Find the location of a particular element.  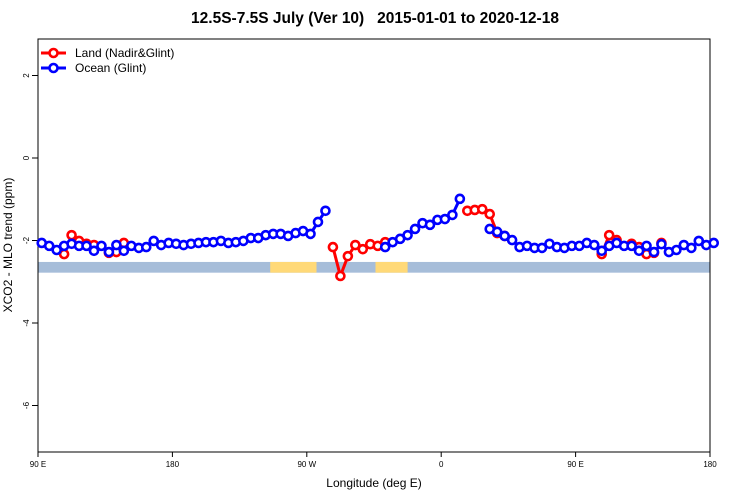

y-tick-label: -4 is located at coordinates (26, 323).